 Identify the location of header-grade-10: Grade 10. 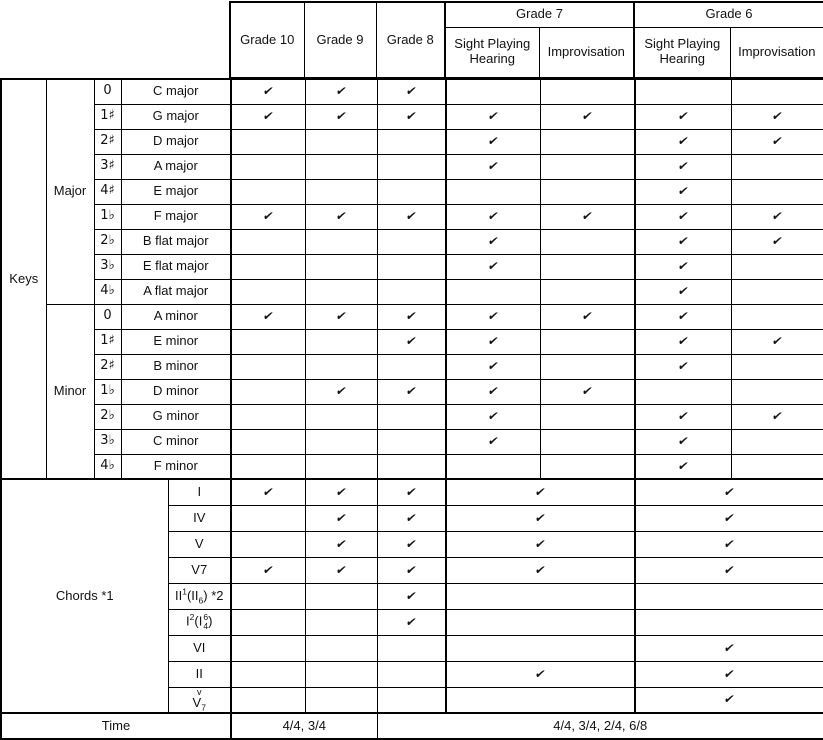
(267, 40).